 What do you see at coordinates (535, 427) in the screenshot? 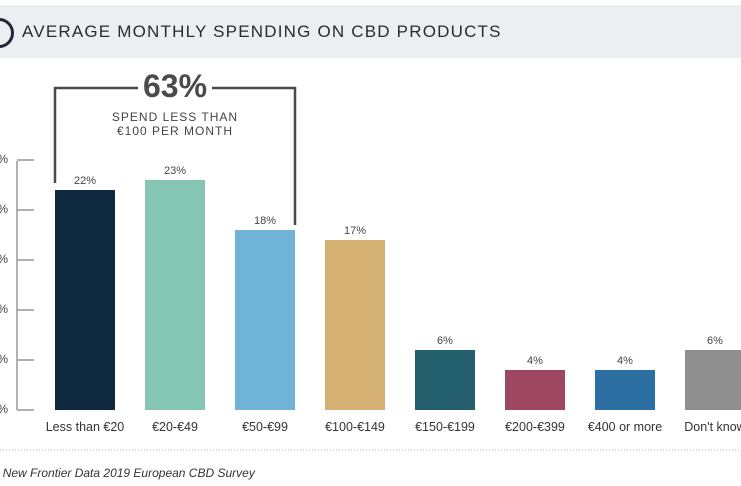
I see `category-label: €200-€399` at bounding box center [535, 427].